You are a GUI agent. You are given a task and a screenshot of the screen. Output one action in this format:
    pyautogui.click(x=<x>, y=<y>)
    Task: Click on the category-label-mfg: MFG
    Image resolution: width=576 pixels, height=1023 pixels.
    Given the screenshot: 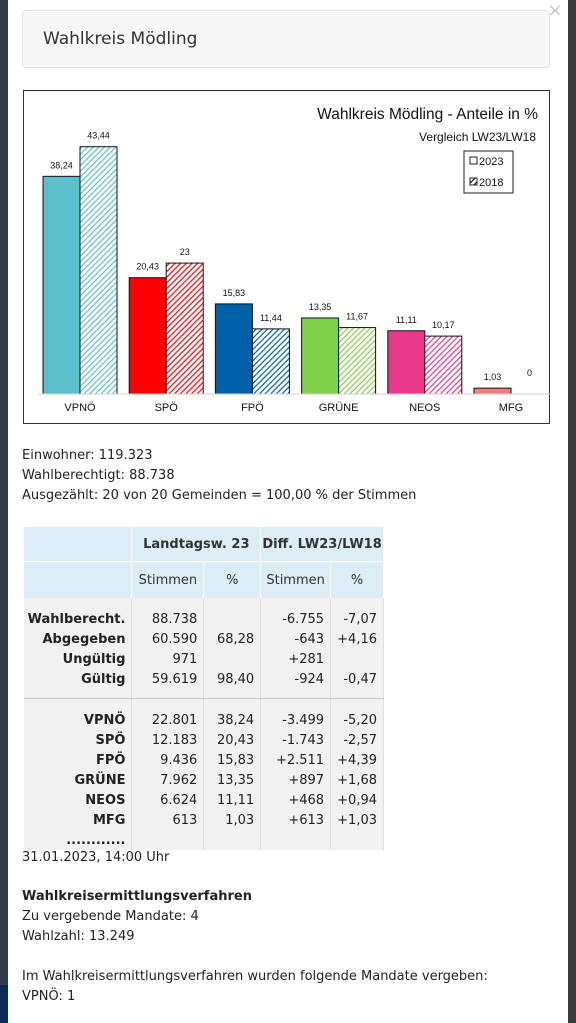 What is the action you would take?
    pyautogui.click(x=511, y=408)
    